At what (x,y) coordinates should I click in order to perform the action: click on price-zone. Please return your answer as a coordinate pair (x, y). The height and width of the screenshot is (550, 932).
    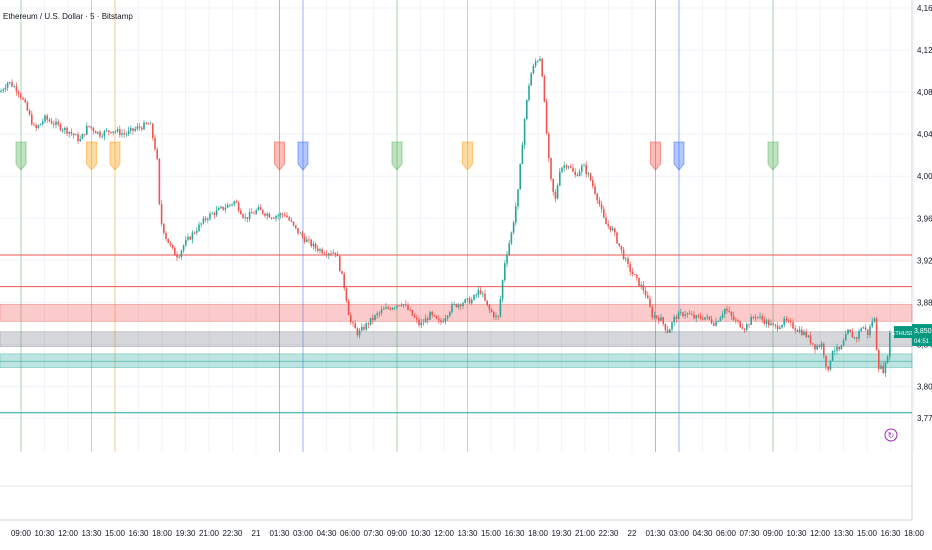
    Looking at the image, I should click on (456, 357).